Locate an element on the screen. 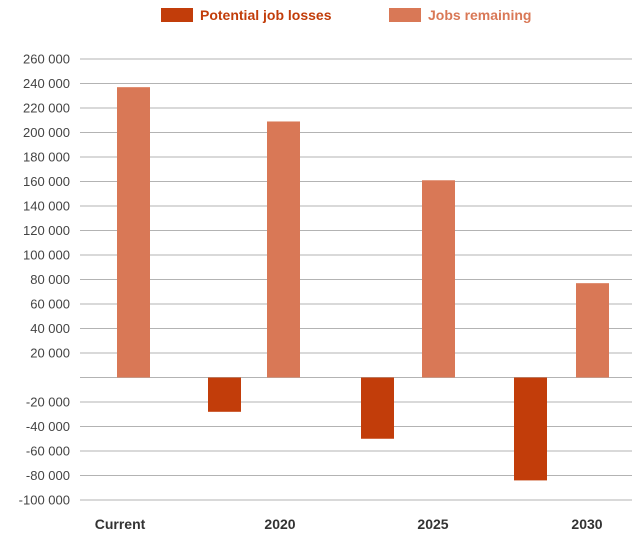 The image size is (637, 534). bar-potential-job-losses-2025 is located at coordinates (377, 408).